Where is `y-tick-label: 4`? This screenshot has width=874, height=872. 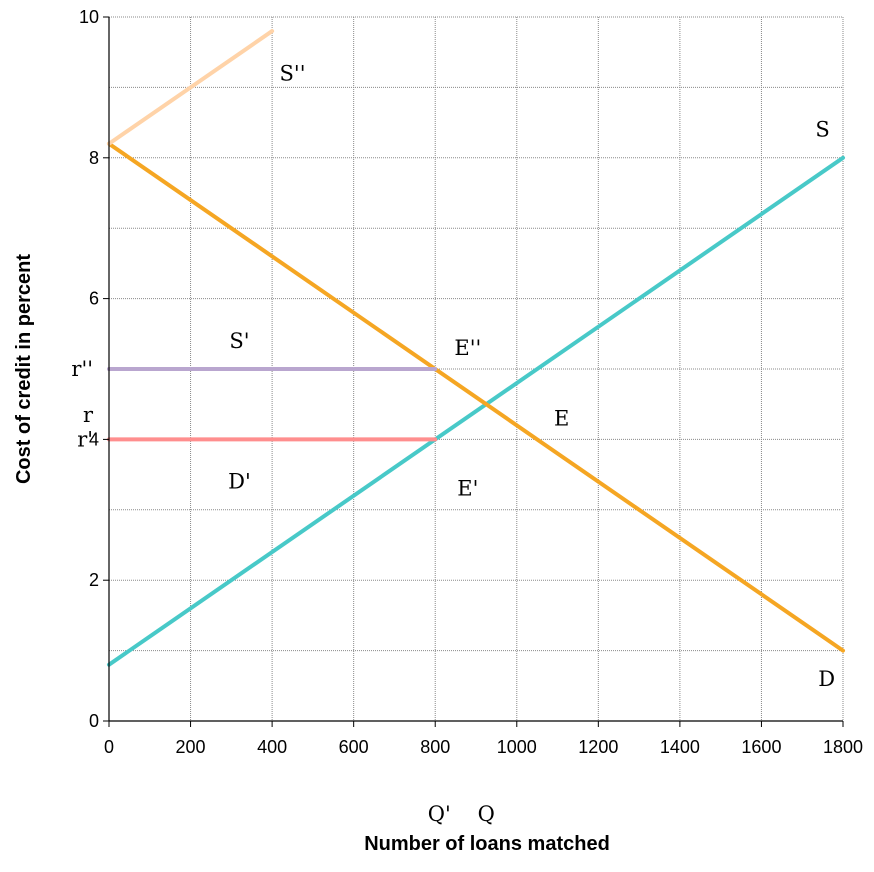
y-tick-label: 4 is located at coordinates (94, 439).